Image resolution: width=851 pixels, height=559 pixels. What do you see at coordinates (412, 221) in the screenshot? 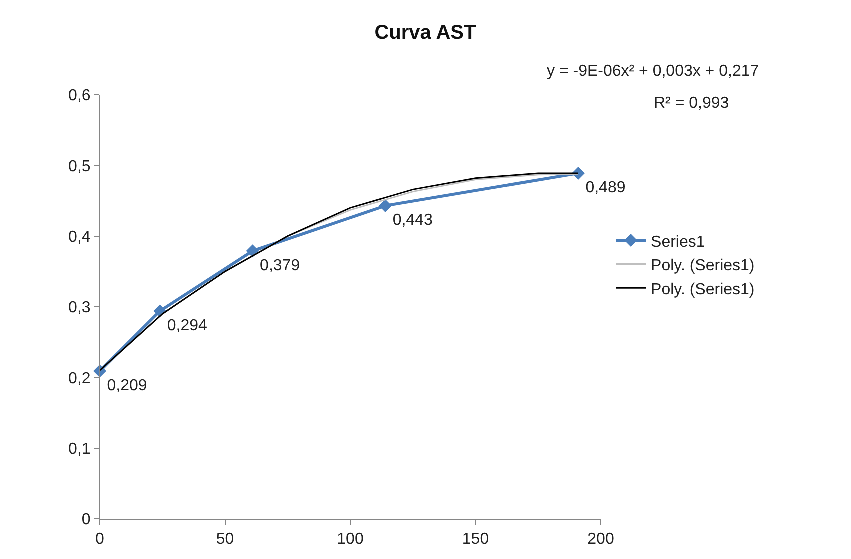
I see `data-label: 0,443` at bounding box center [412, 221].